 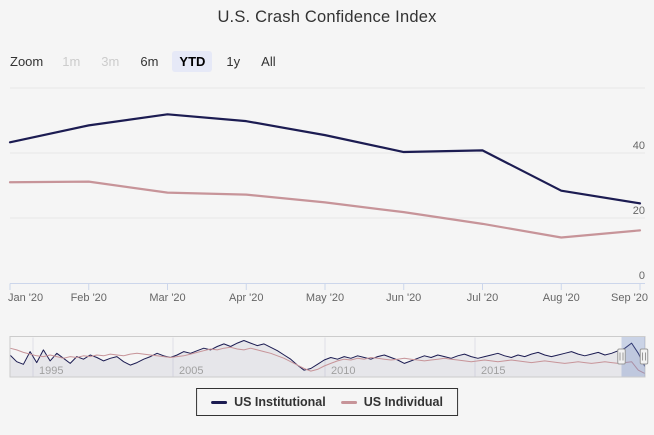 I want to click on y-axis-label: 40, so click(x=639, y=146).